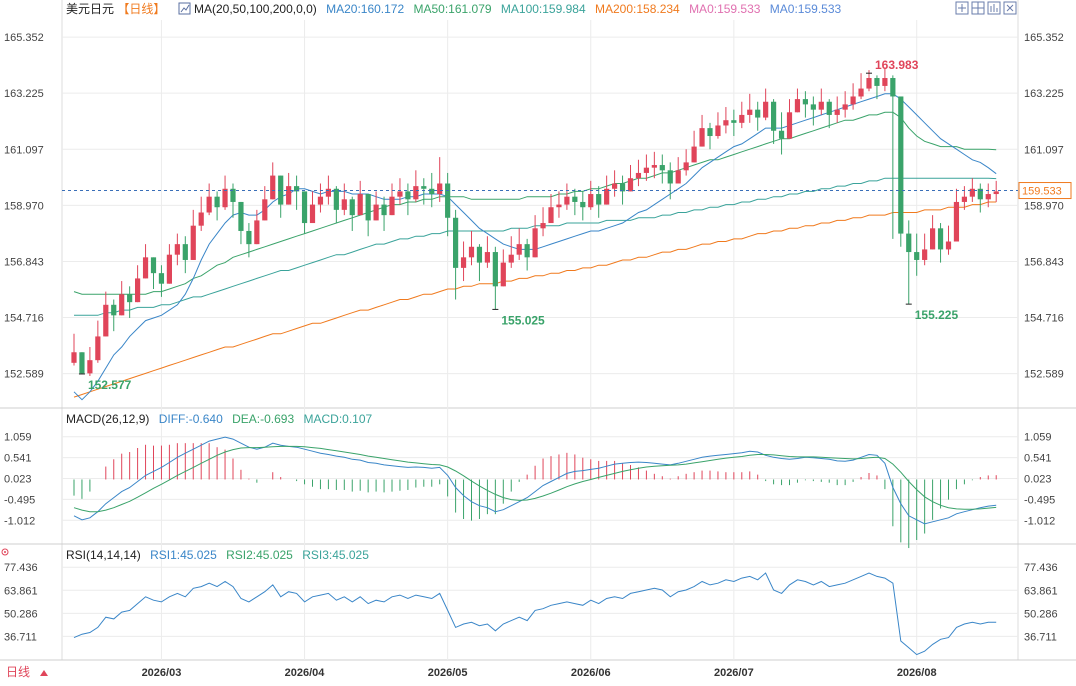  Describe the element at coordinates (24, 262) in the screenshot. I see `price-tick-left: 156.843` at that location.